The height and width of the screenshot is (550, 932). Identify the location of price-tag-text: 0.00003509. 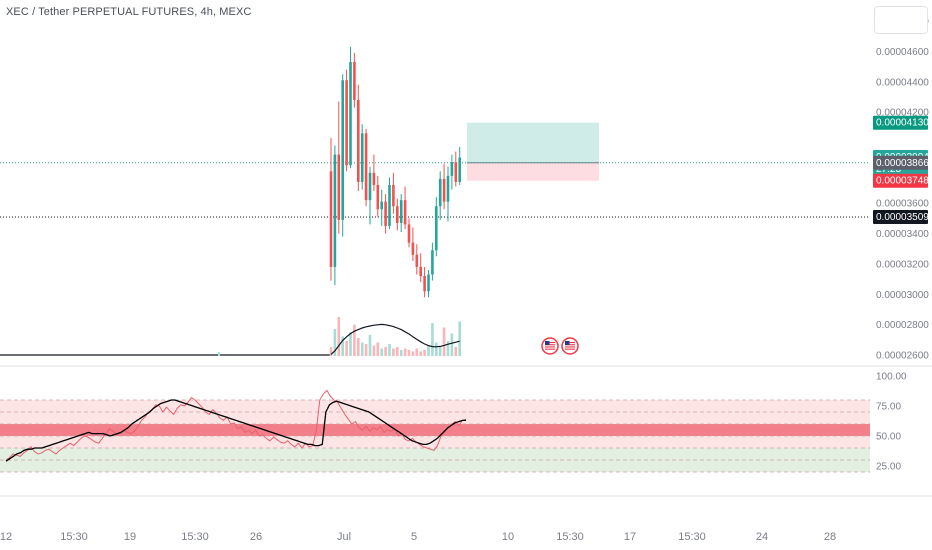
(902, 217).